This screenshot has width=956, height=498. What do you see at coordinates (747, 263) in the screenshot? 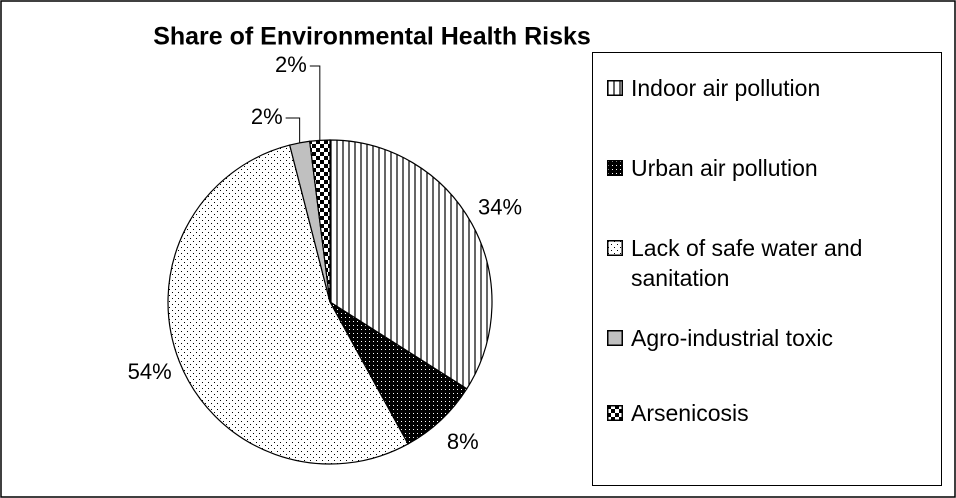
I see `legend-label: Lack of safe water and sanitation` at bounding box center [747, 263].